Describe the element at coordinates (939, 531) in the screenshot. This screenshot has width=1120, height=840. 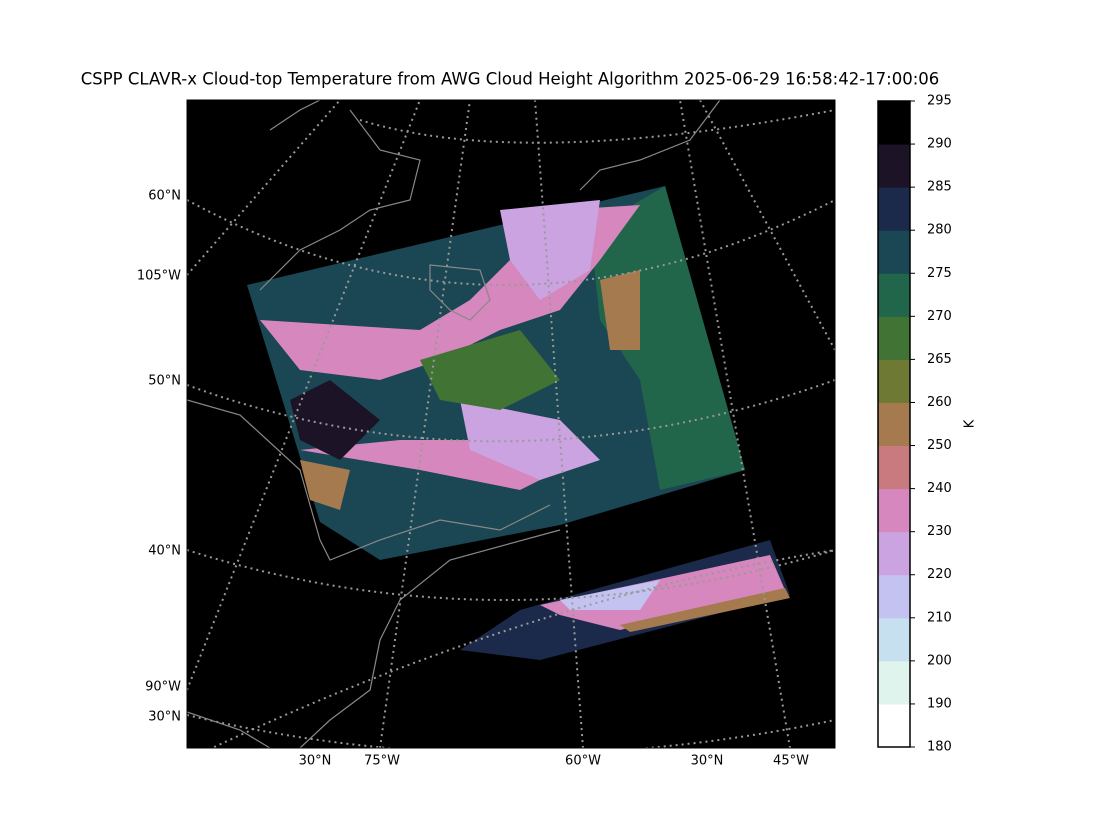
I see `colorbar-tick-label: 230` at that location.